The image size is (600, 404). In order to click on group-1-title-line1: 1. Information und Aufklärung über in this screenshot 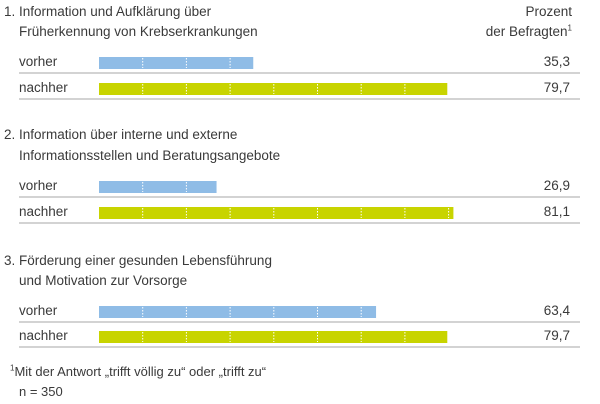, I will do `click(108, 11)`.